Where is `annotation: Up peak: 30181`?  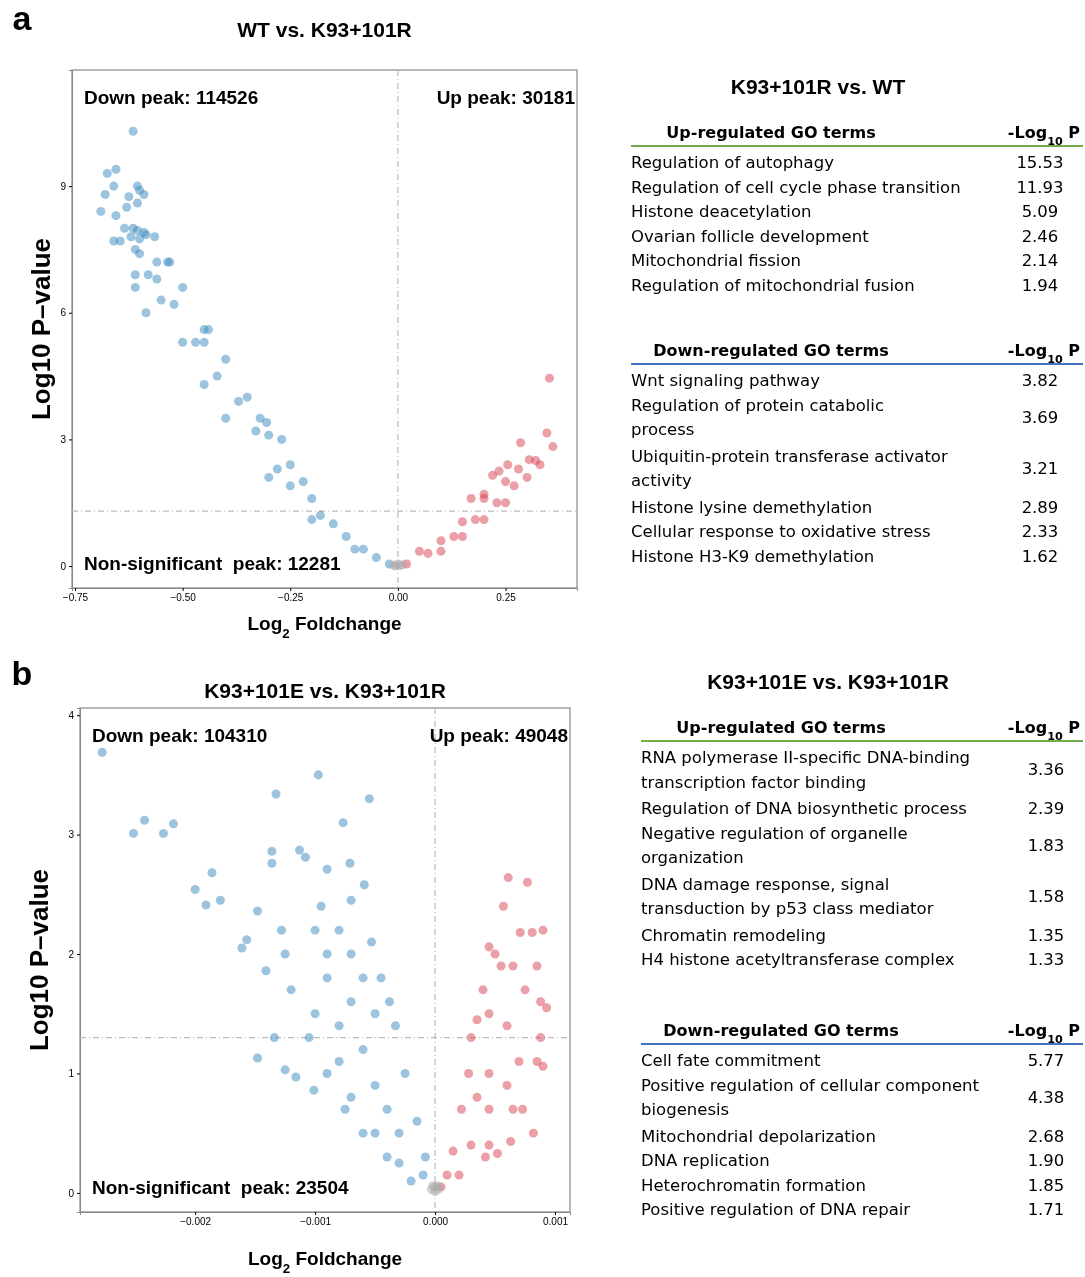
annotation: Up peak: 30181 is located at coordinates (506, 97).